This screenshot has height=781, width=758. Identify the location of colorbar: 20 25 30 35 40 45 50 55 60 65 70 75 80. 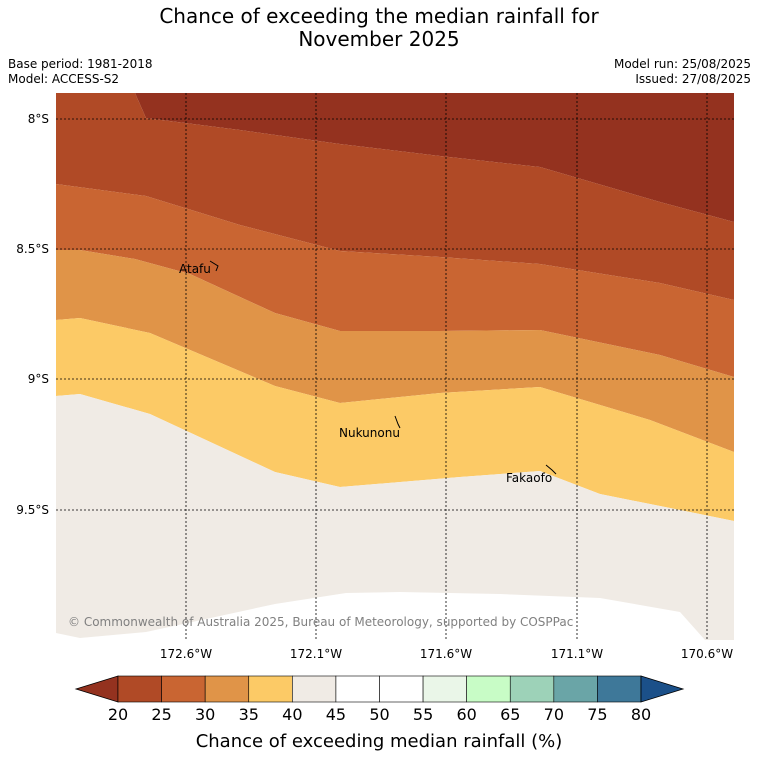
(379, 699).